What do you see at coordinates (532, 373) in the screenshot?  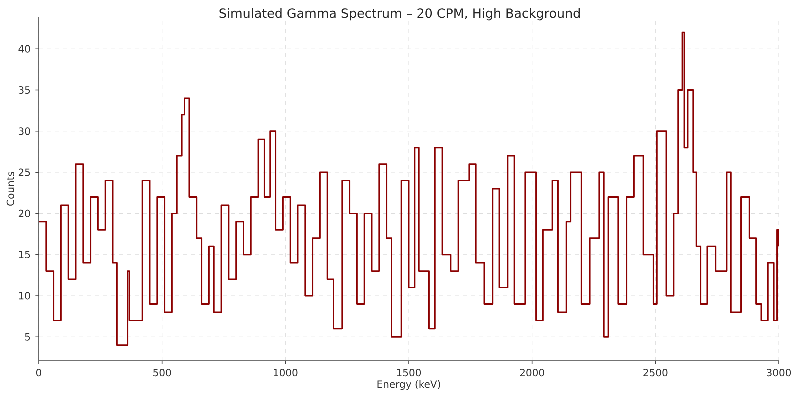 I see `x-tick-label: 2000` at bounding box center [532, 373].